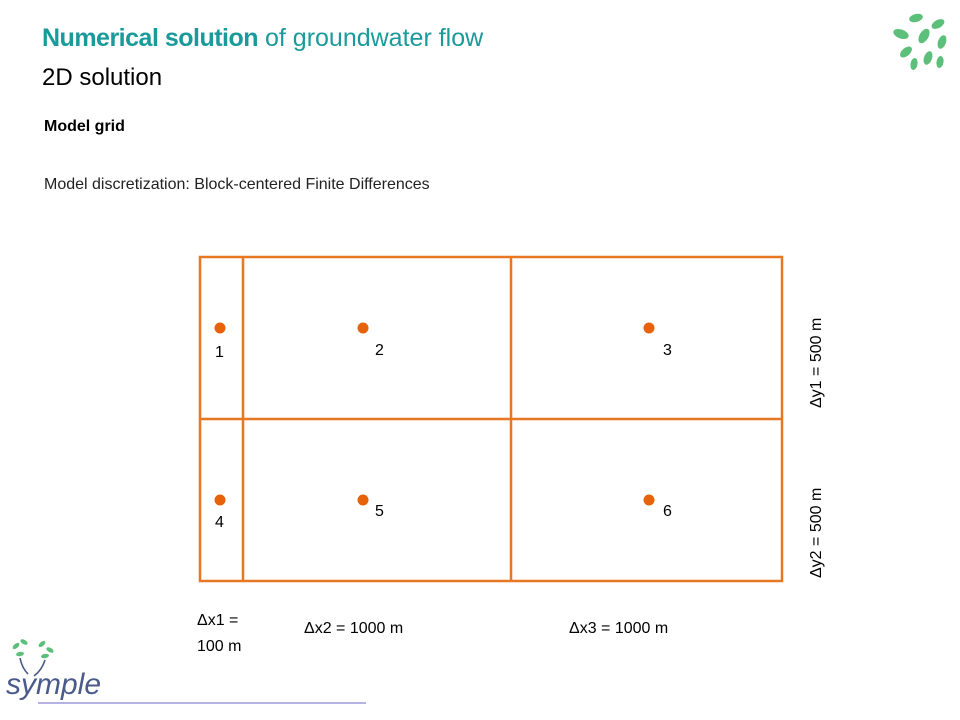  I want to click on node-5-label: 5, so click(379, 511).